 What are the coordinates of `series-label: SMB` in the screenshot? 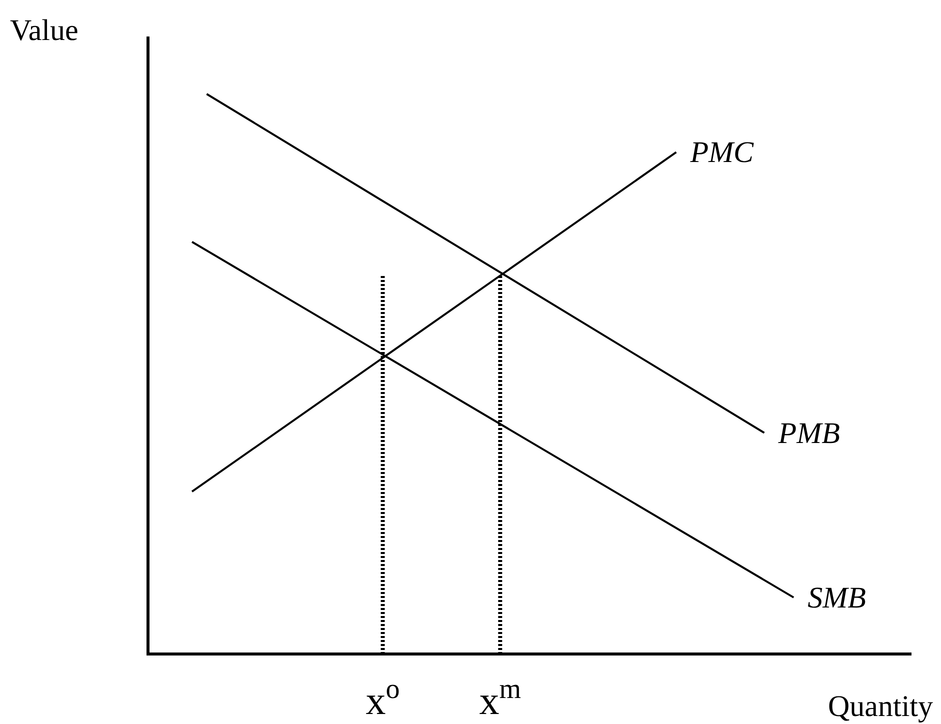 It's located at (837, 597).